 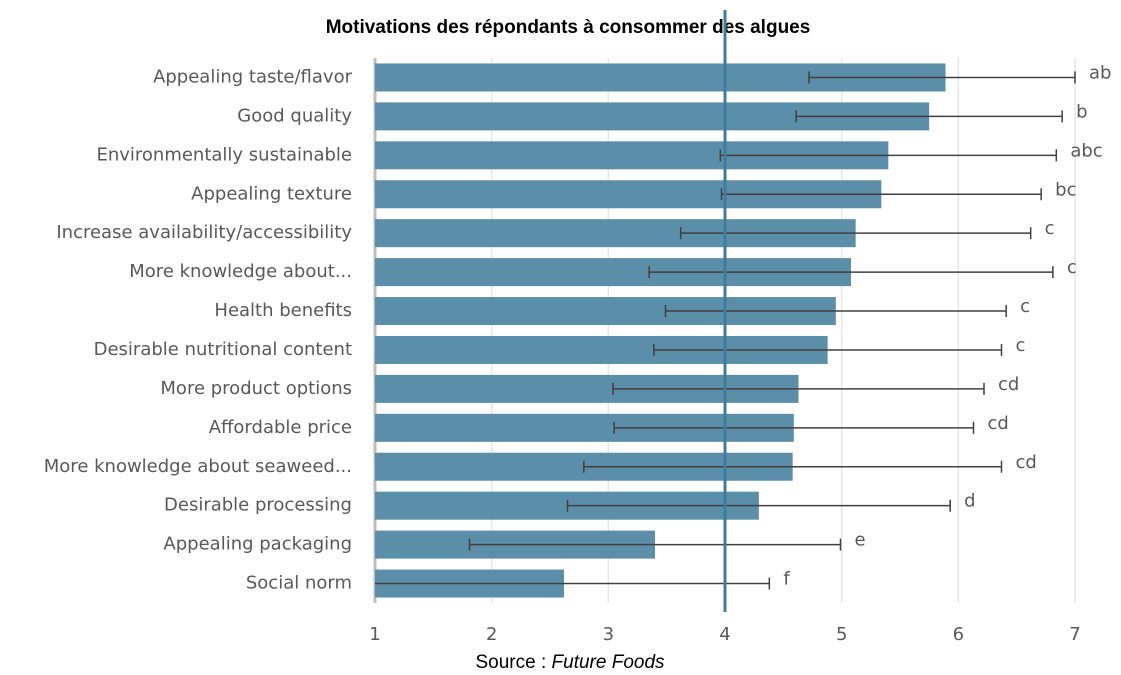 What do you see at coordinates (510, 662) in the screenshot?
I see `source-prefix: Source :` at bounding box center [510, 662].